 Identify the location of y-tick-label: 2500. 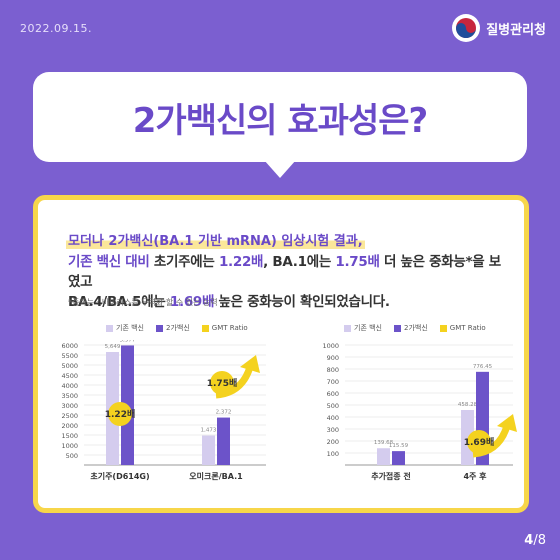
(69, 416).